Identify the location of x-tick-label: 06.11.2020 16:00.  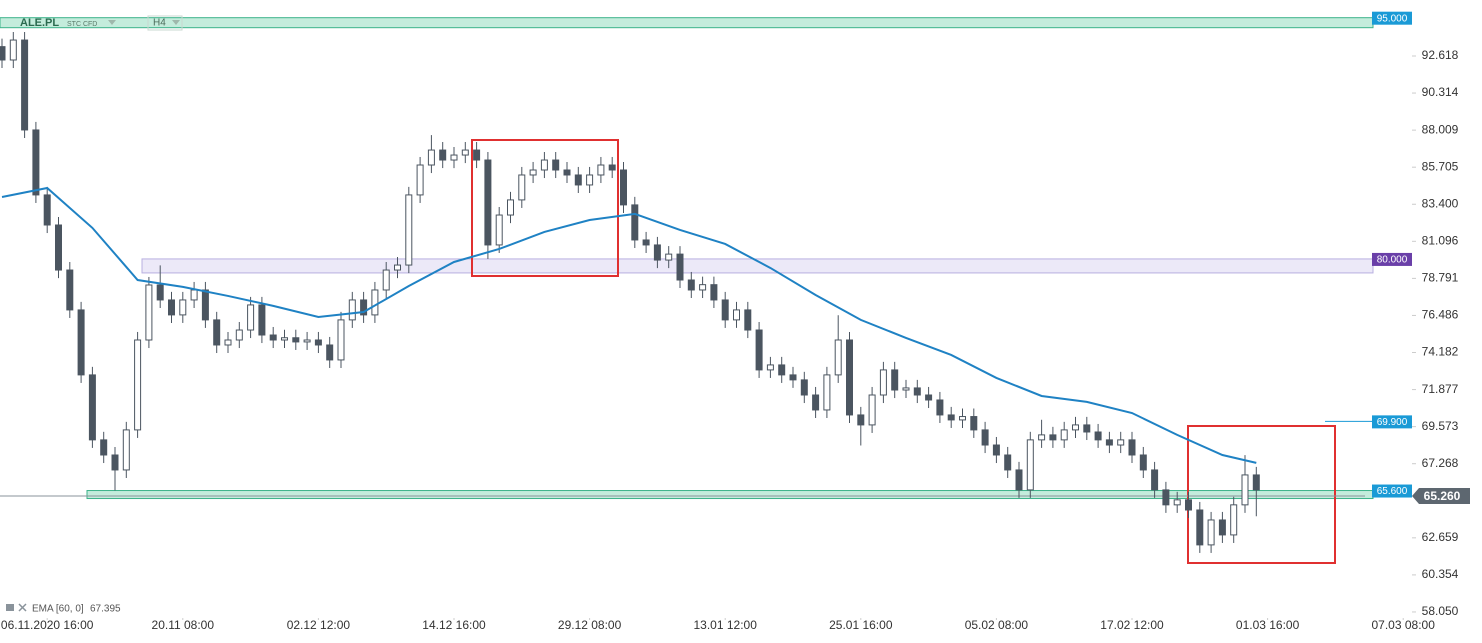
(47, 625).